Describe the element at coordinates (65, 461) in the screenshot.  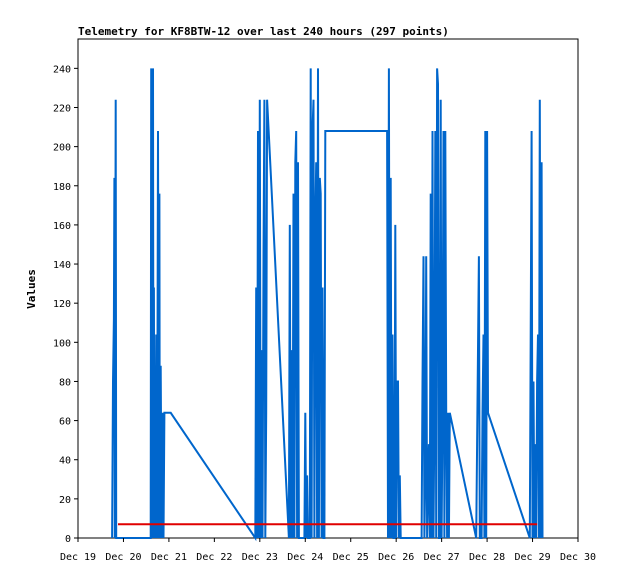
I see `y-tick-label: 40` at that location.